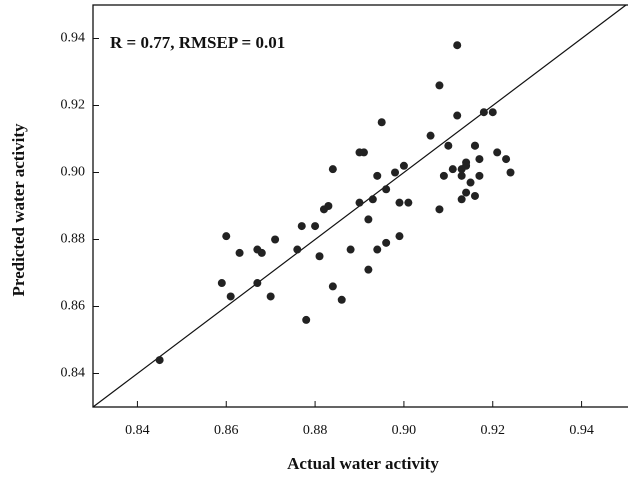 The width and height of the screenshot is (628, 477). Describe the element at coordinates (197, 42) in the screenshot. I see `annotation: R = 0.77, RMSEP = 0.01` at that location.